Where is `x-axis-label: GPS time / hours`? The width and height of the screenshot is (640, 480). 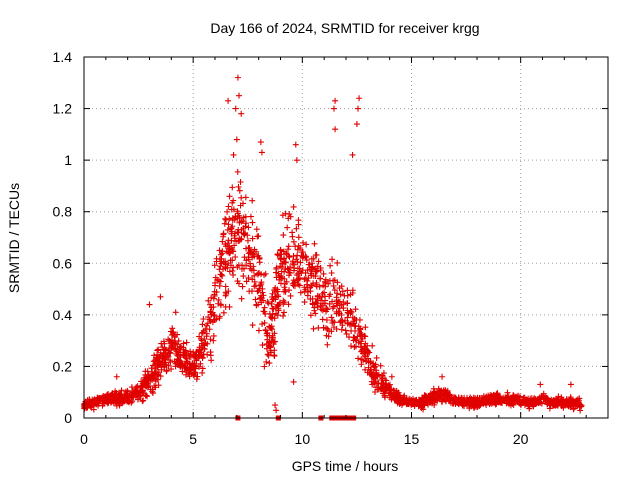 x-axis-label: GPS time / hours is located at coordinates (345, 466).